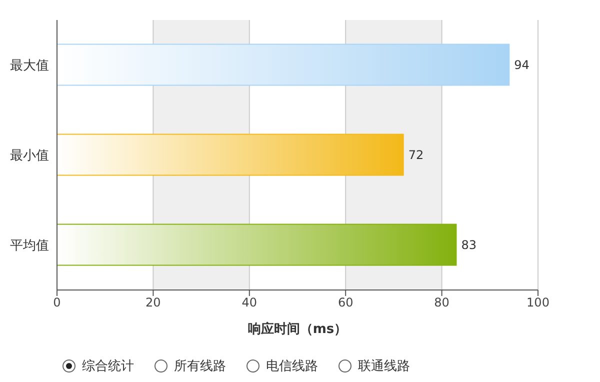 Image resolution: width=600 pixels, height=382 pixels. What do you see at coordinates (108, 366) in the screenshot?
I see `text: 综合统计` at bounding box center [108, 366].